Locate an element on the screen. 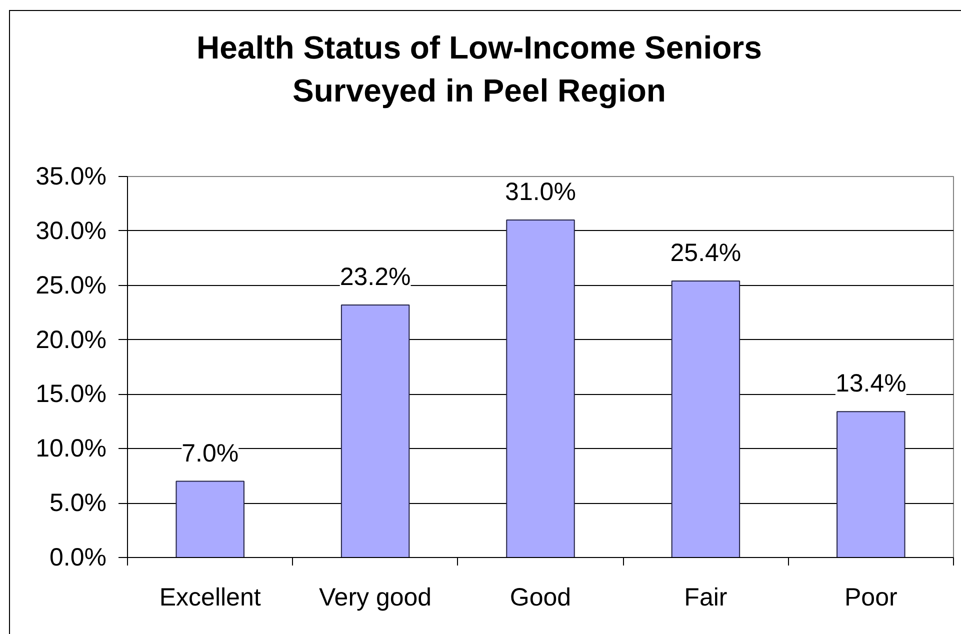 This screenshot has height=634, width=961. chart-title: Health Status of Low-Income Seniors Surveyed in Peel Region is located at coordinates (479, 68).